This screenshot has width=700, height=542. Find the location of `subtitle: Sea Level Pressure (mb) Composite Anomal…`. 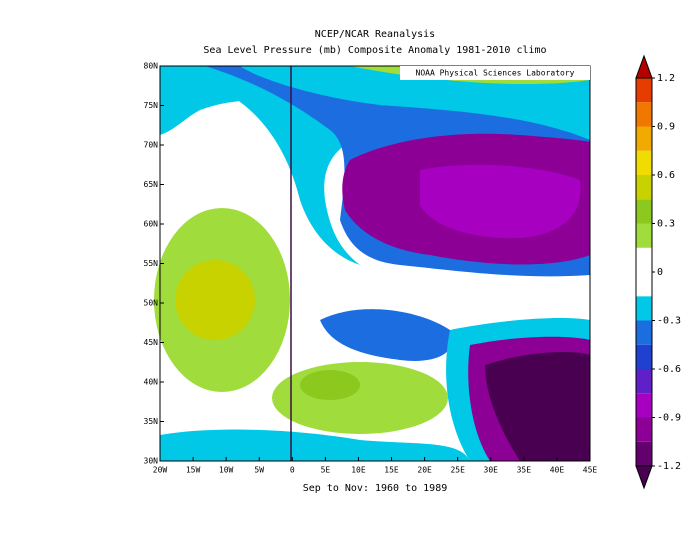

subtitle: Sea Level Pressure (mb) Composite Anomal… is located at coordinates (374, 50).